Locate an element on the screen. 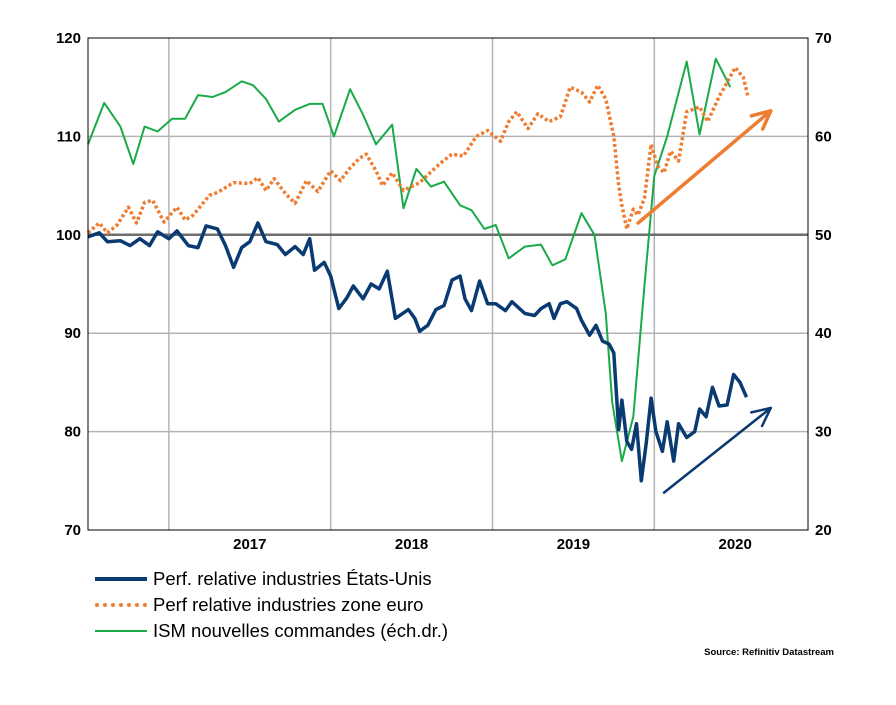  y-left-tick-label: 80 is located at coordinates (72, 432).